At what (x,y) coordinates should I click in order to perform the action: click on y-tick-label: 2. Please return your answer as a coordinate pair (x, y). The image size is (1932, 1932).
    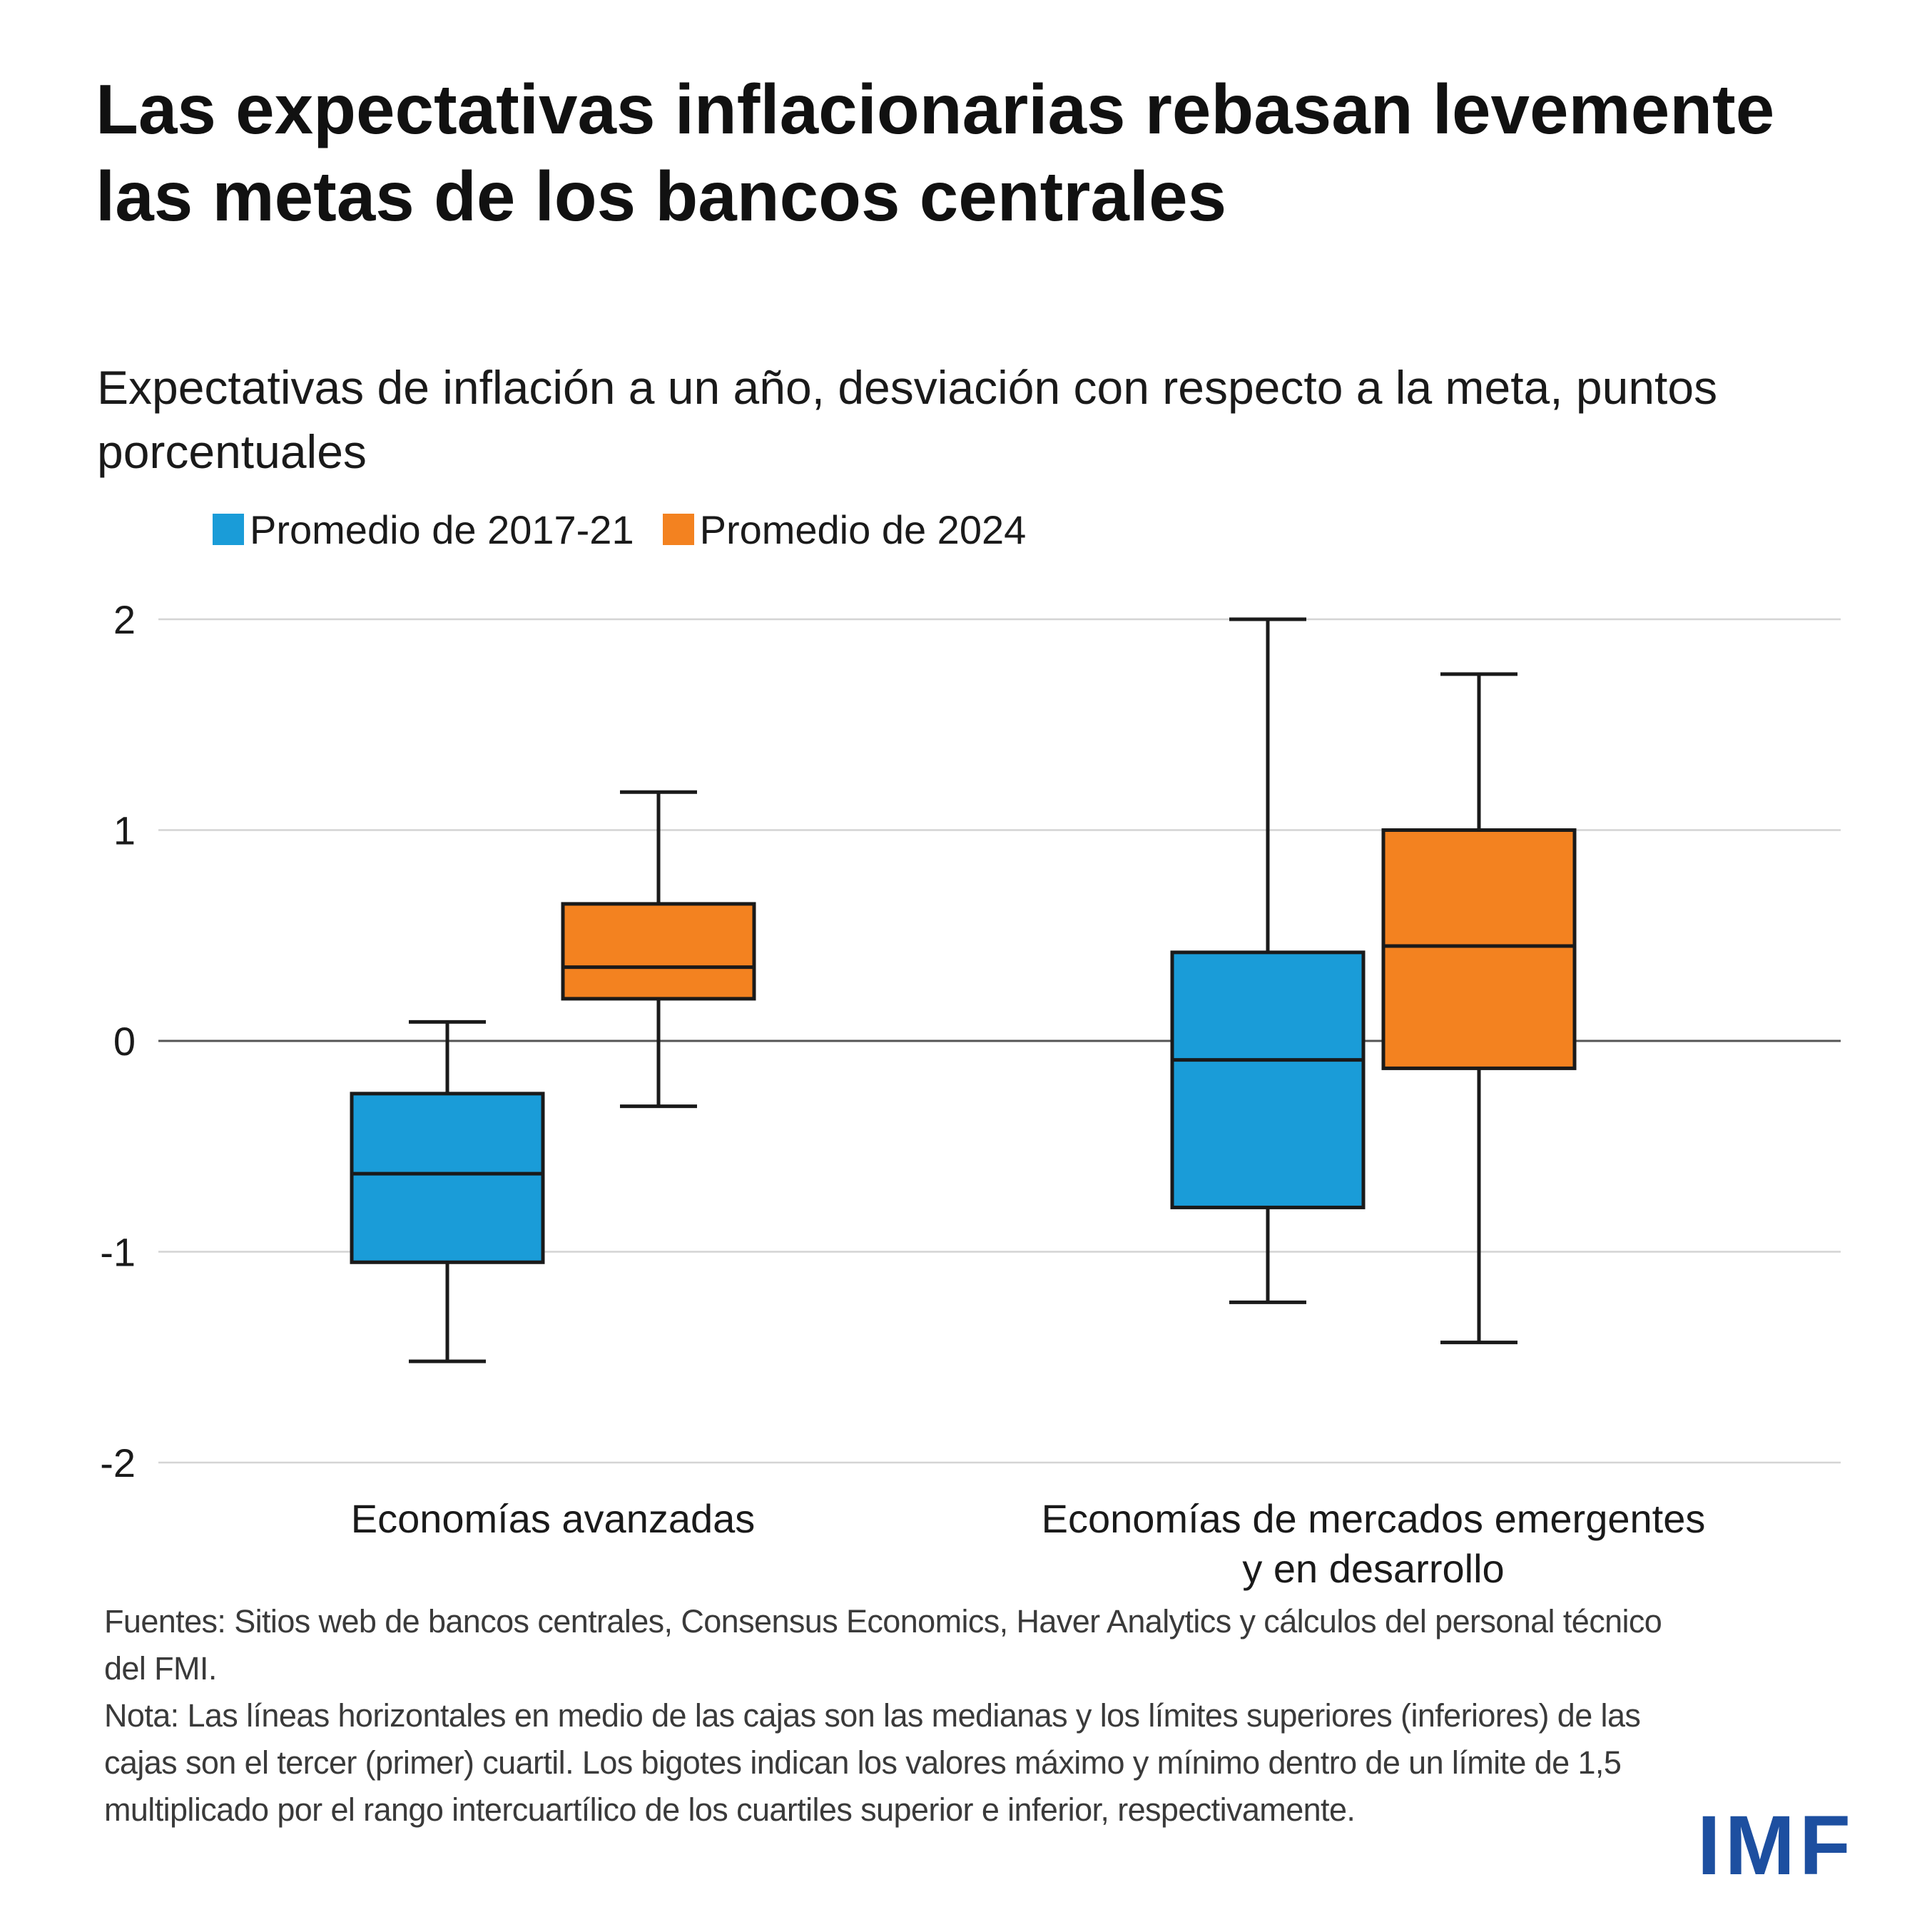
    Looking at the image, I should click on (124, 619).